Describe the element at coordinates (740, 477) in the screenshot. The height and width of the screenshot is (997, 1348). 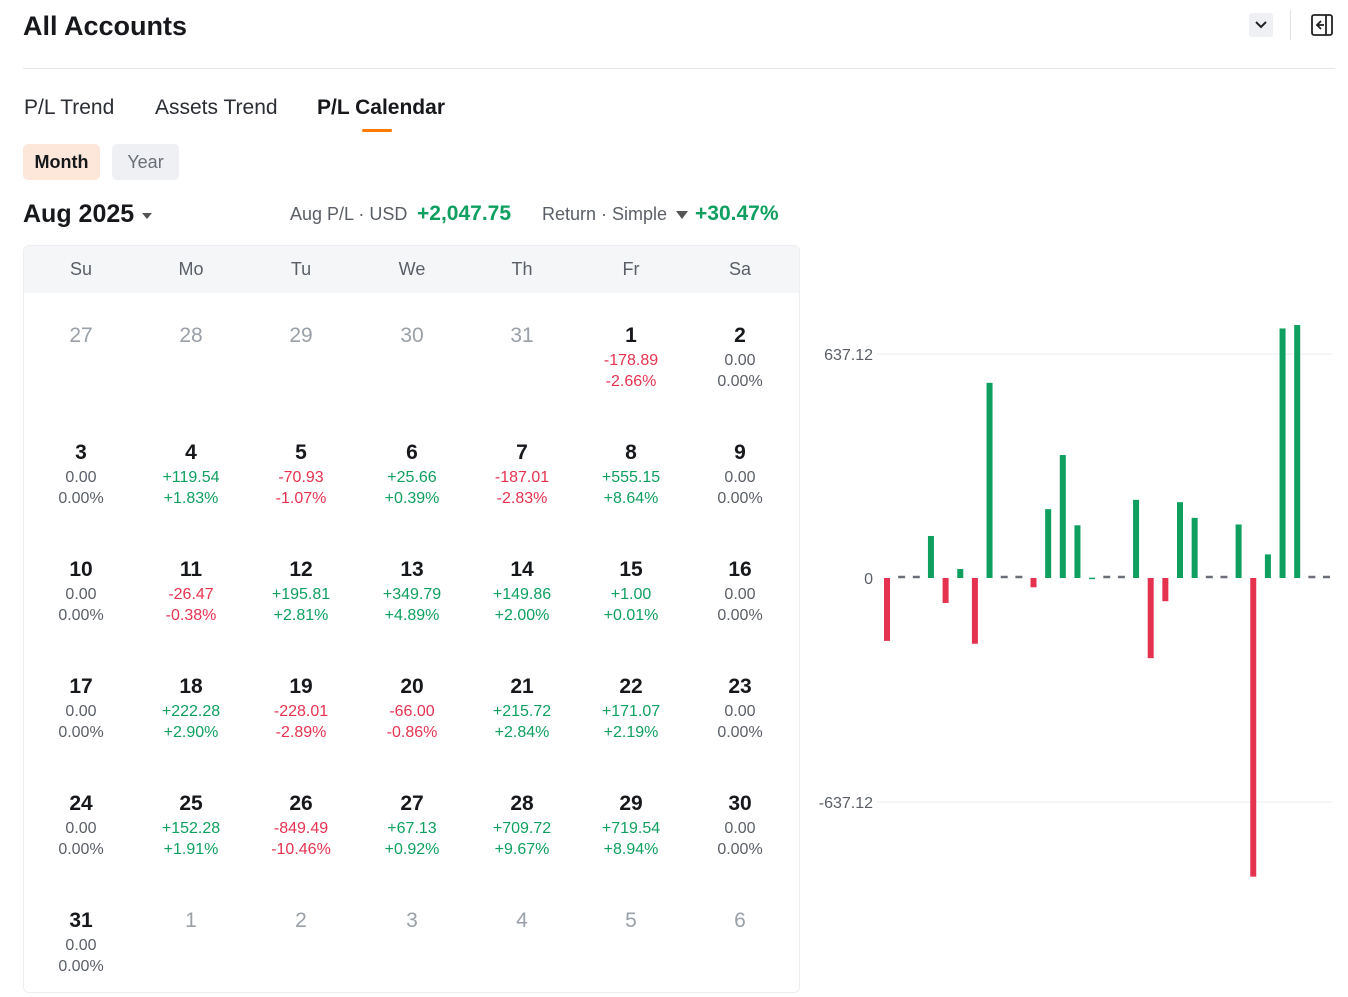
I see `calendar-day-cell: 9 0.00 0.00%` at that location.